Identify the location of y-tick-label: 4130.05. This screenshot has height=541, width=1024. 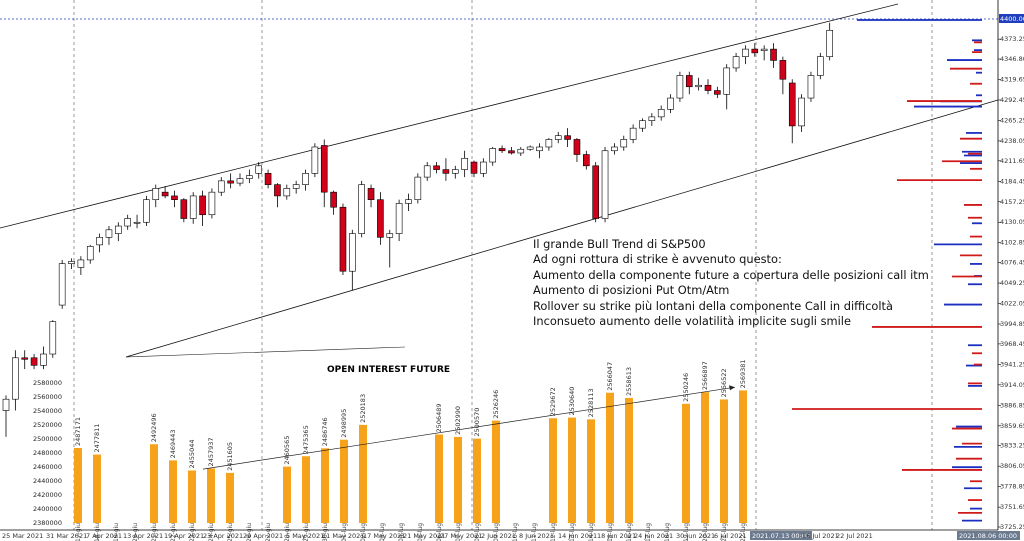
(1012, 222).